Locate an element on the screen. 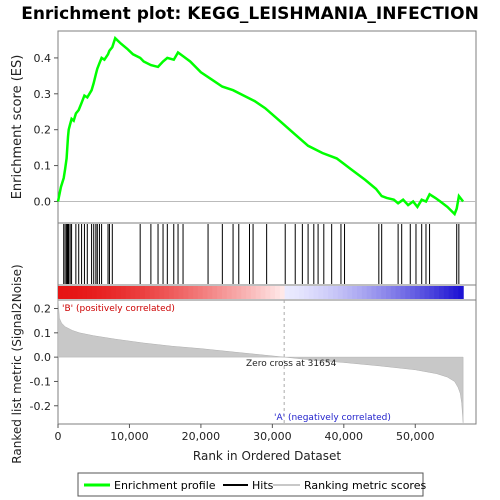 Image resolution: width=500 pixels, height=500 pixels. ranking-y-tick-label: -0.1 is located at coordinates (40, 381).